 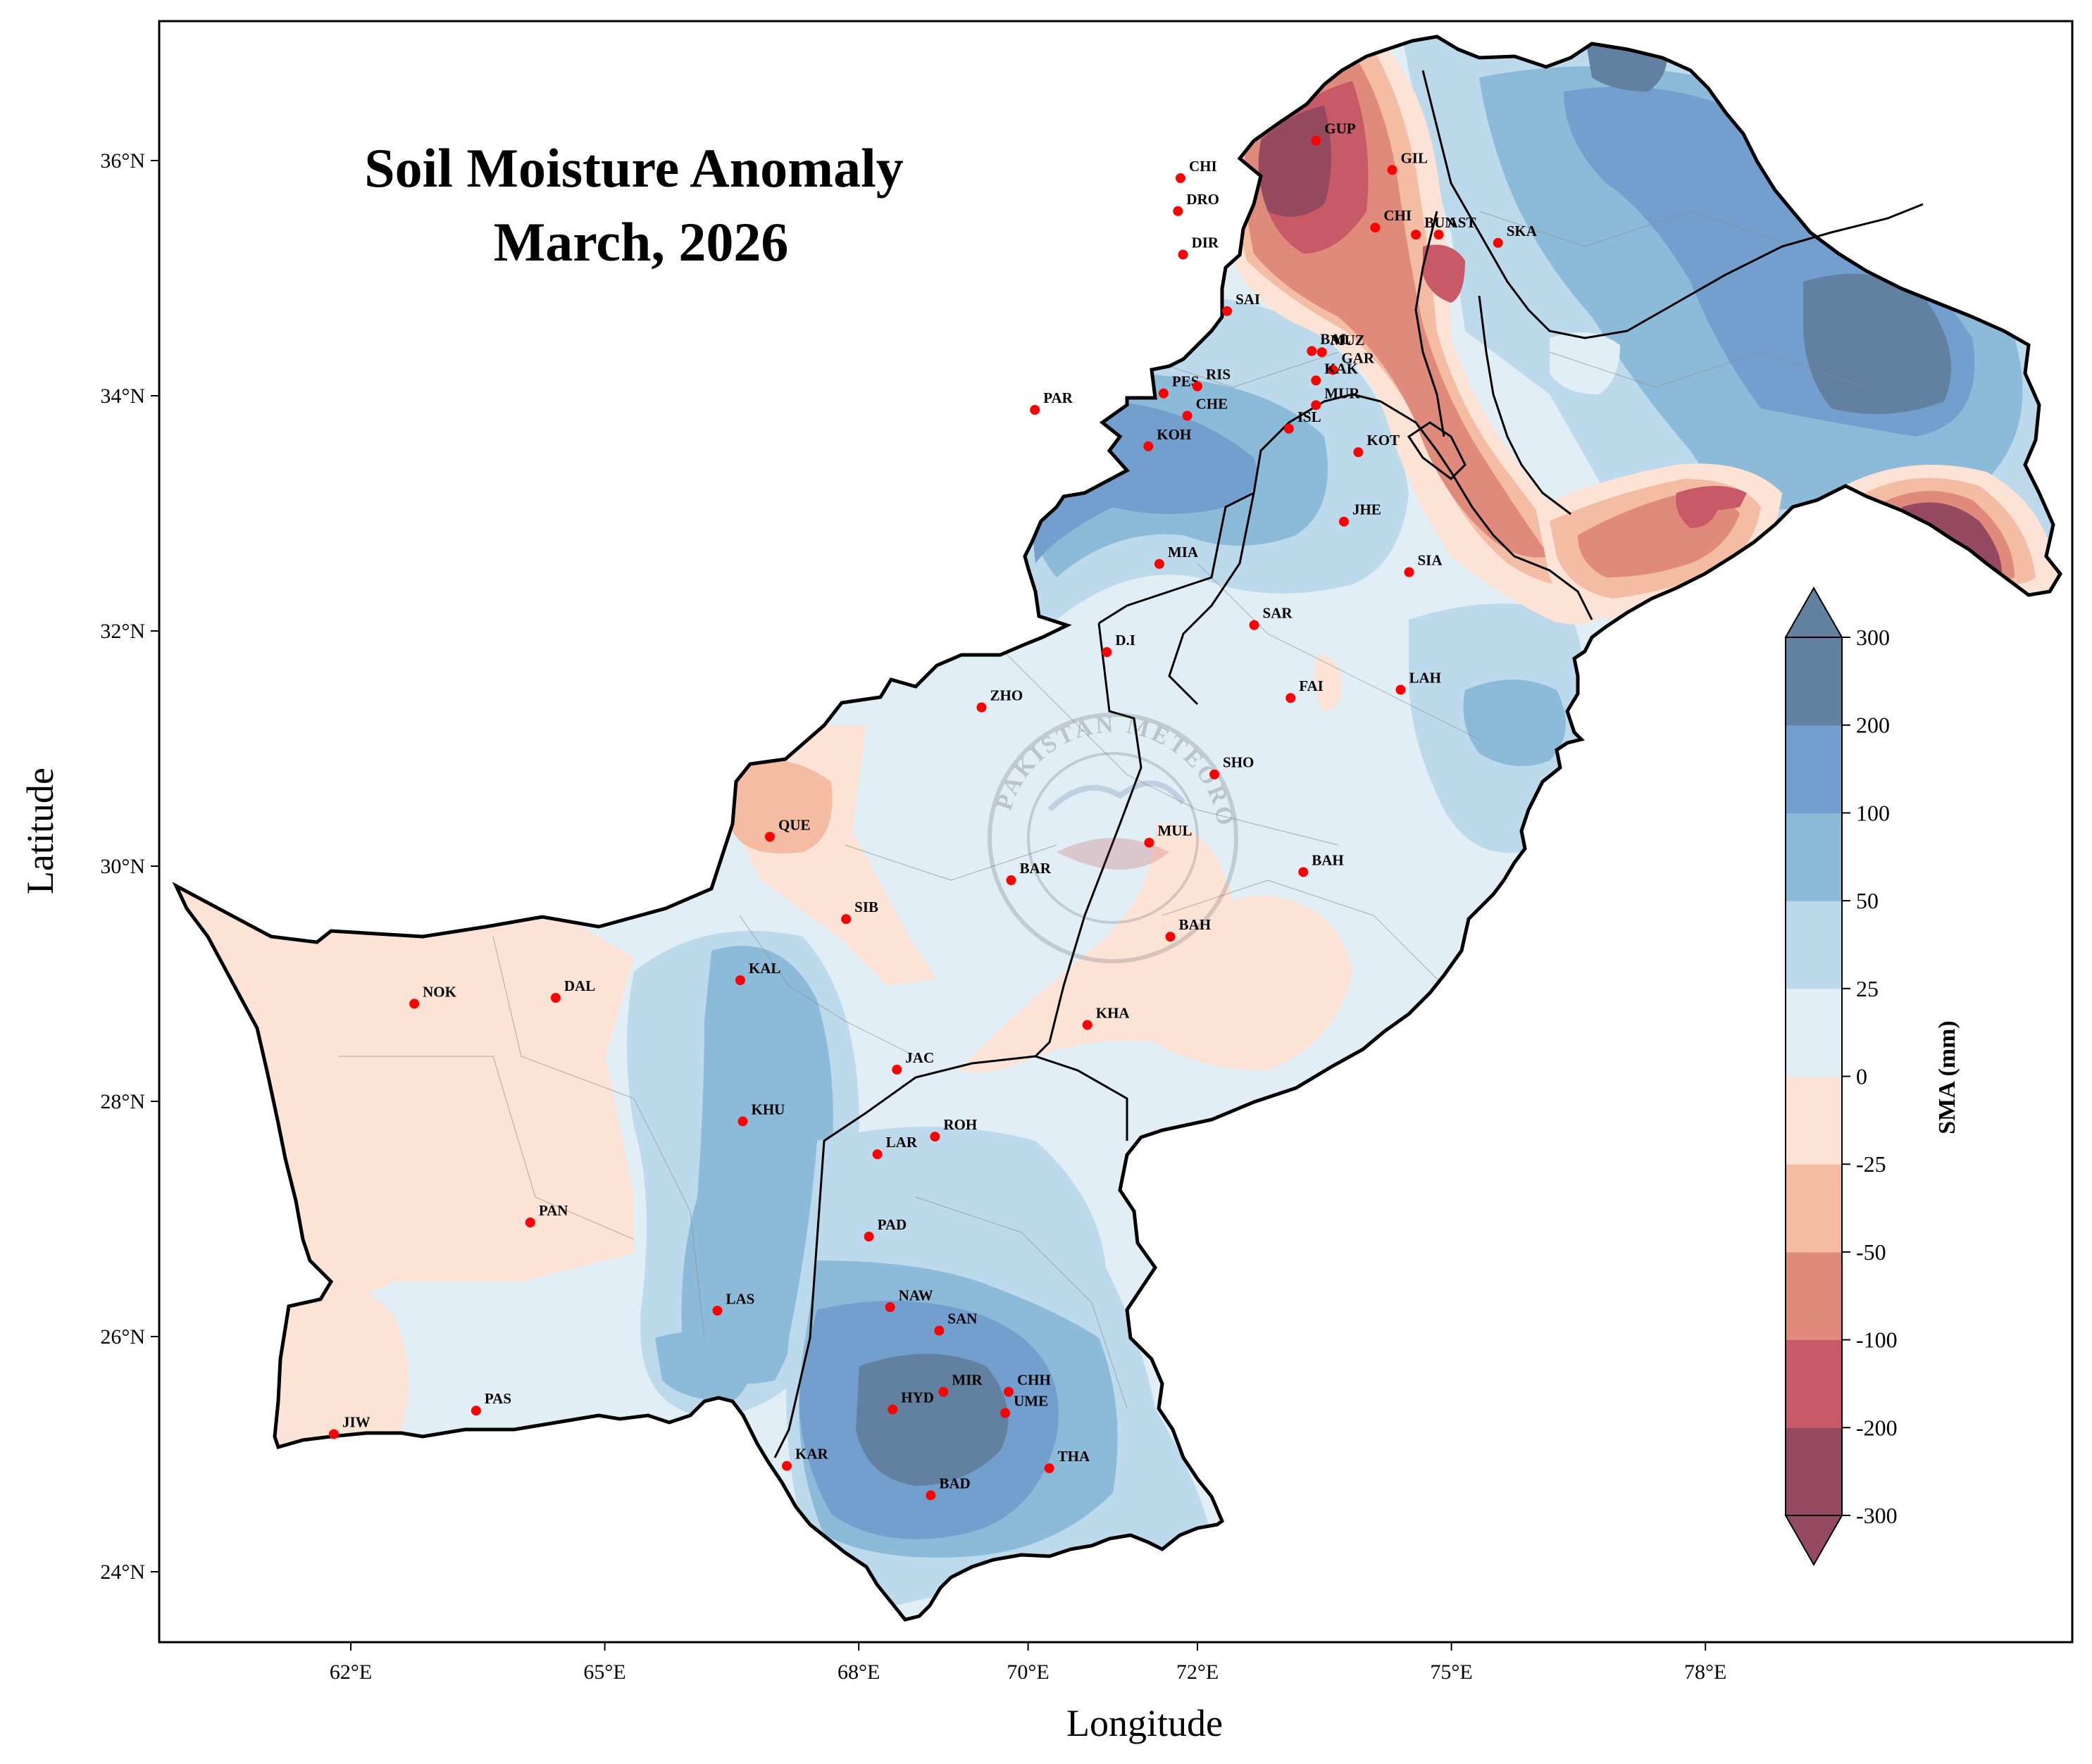 What do you see at coordinates (1197, 1672) in the screenshot?
I see `x-tick-label: 72°E` at bounding box center [1197, 1672].